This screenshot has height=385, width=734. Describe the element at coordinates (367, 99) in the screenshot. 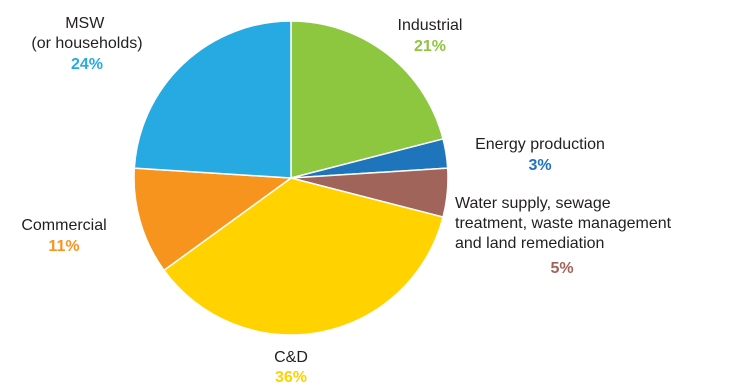

I see `pie-slice-industrial` at that location.